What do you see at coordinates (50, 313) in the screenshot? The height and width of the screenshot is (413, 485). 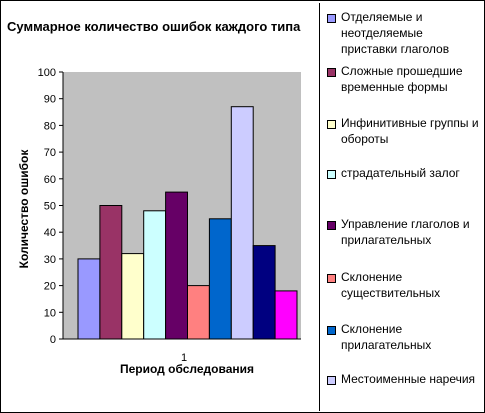 I see `y-tick-label: 10` at bounding box center [50, 313].